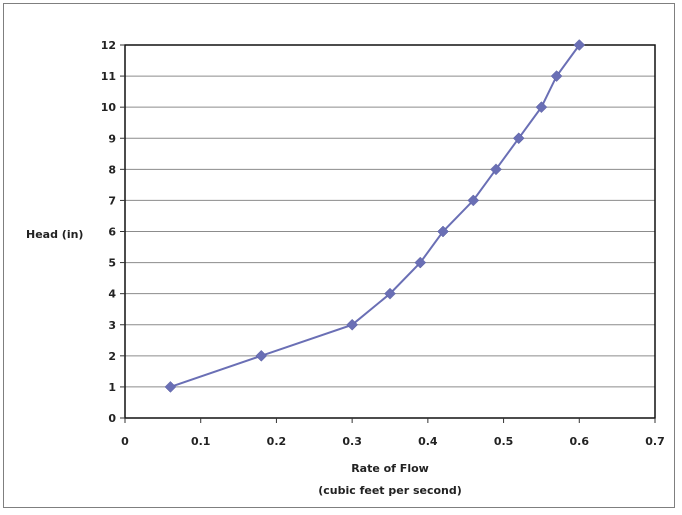  Describe the element at coordinates (112, 325) in the screenshot. I see `y-tick-label: 3` at that location.